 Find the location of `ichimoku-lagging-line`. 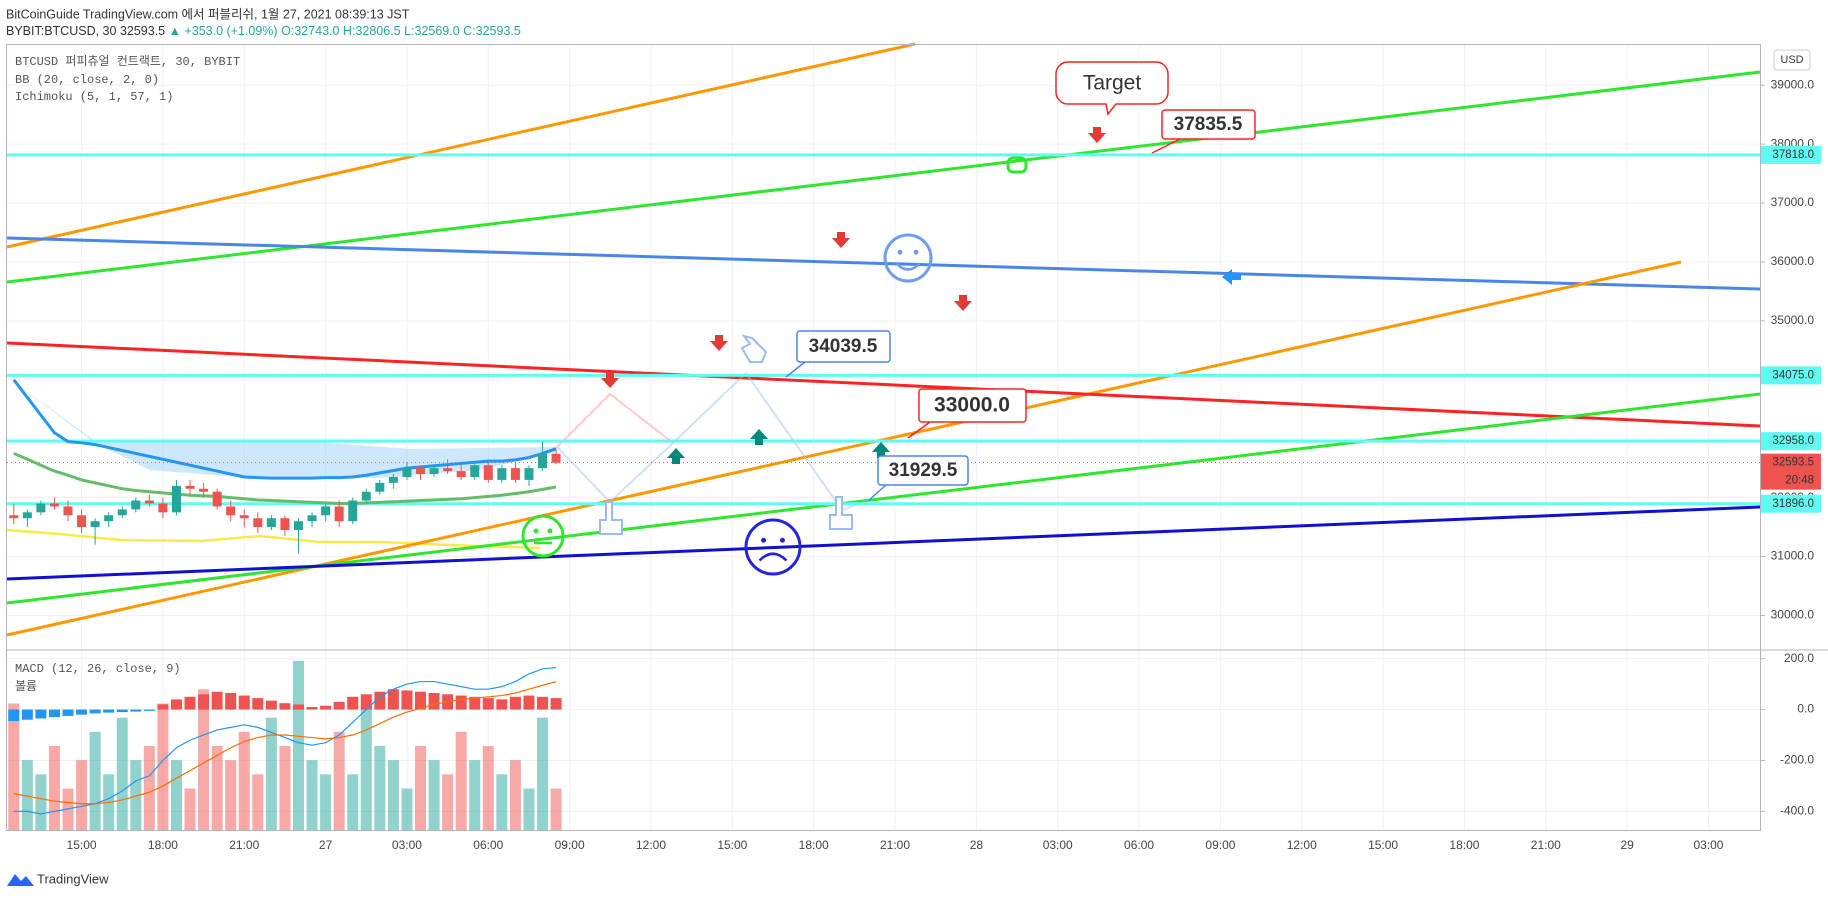

ichimoku-lagging-line is located at coordinates (273, 539).